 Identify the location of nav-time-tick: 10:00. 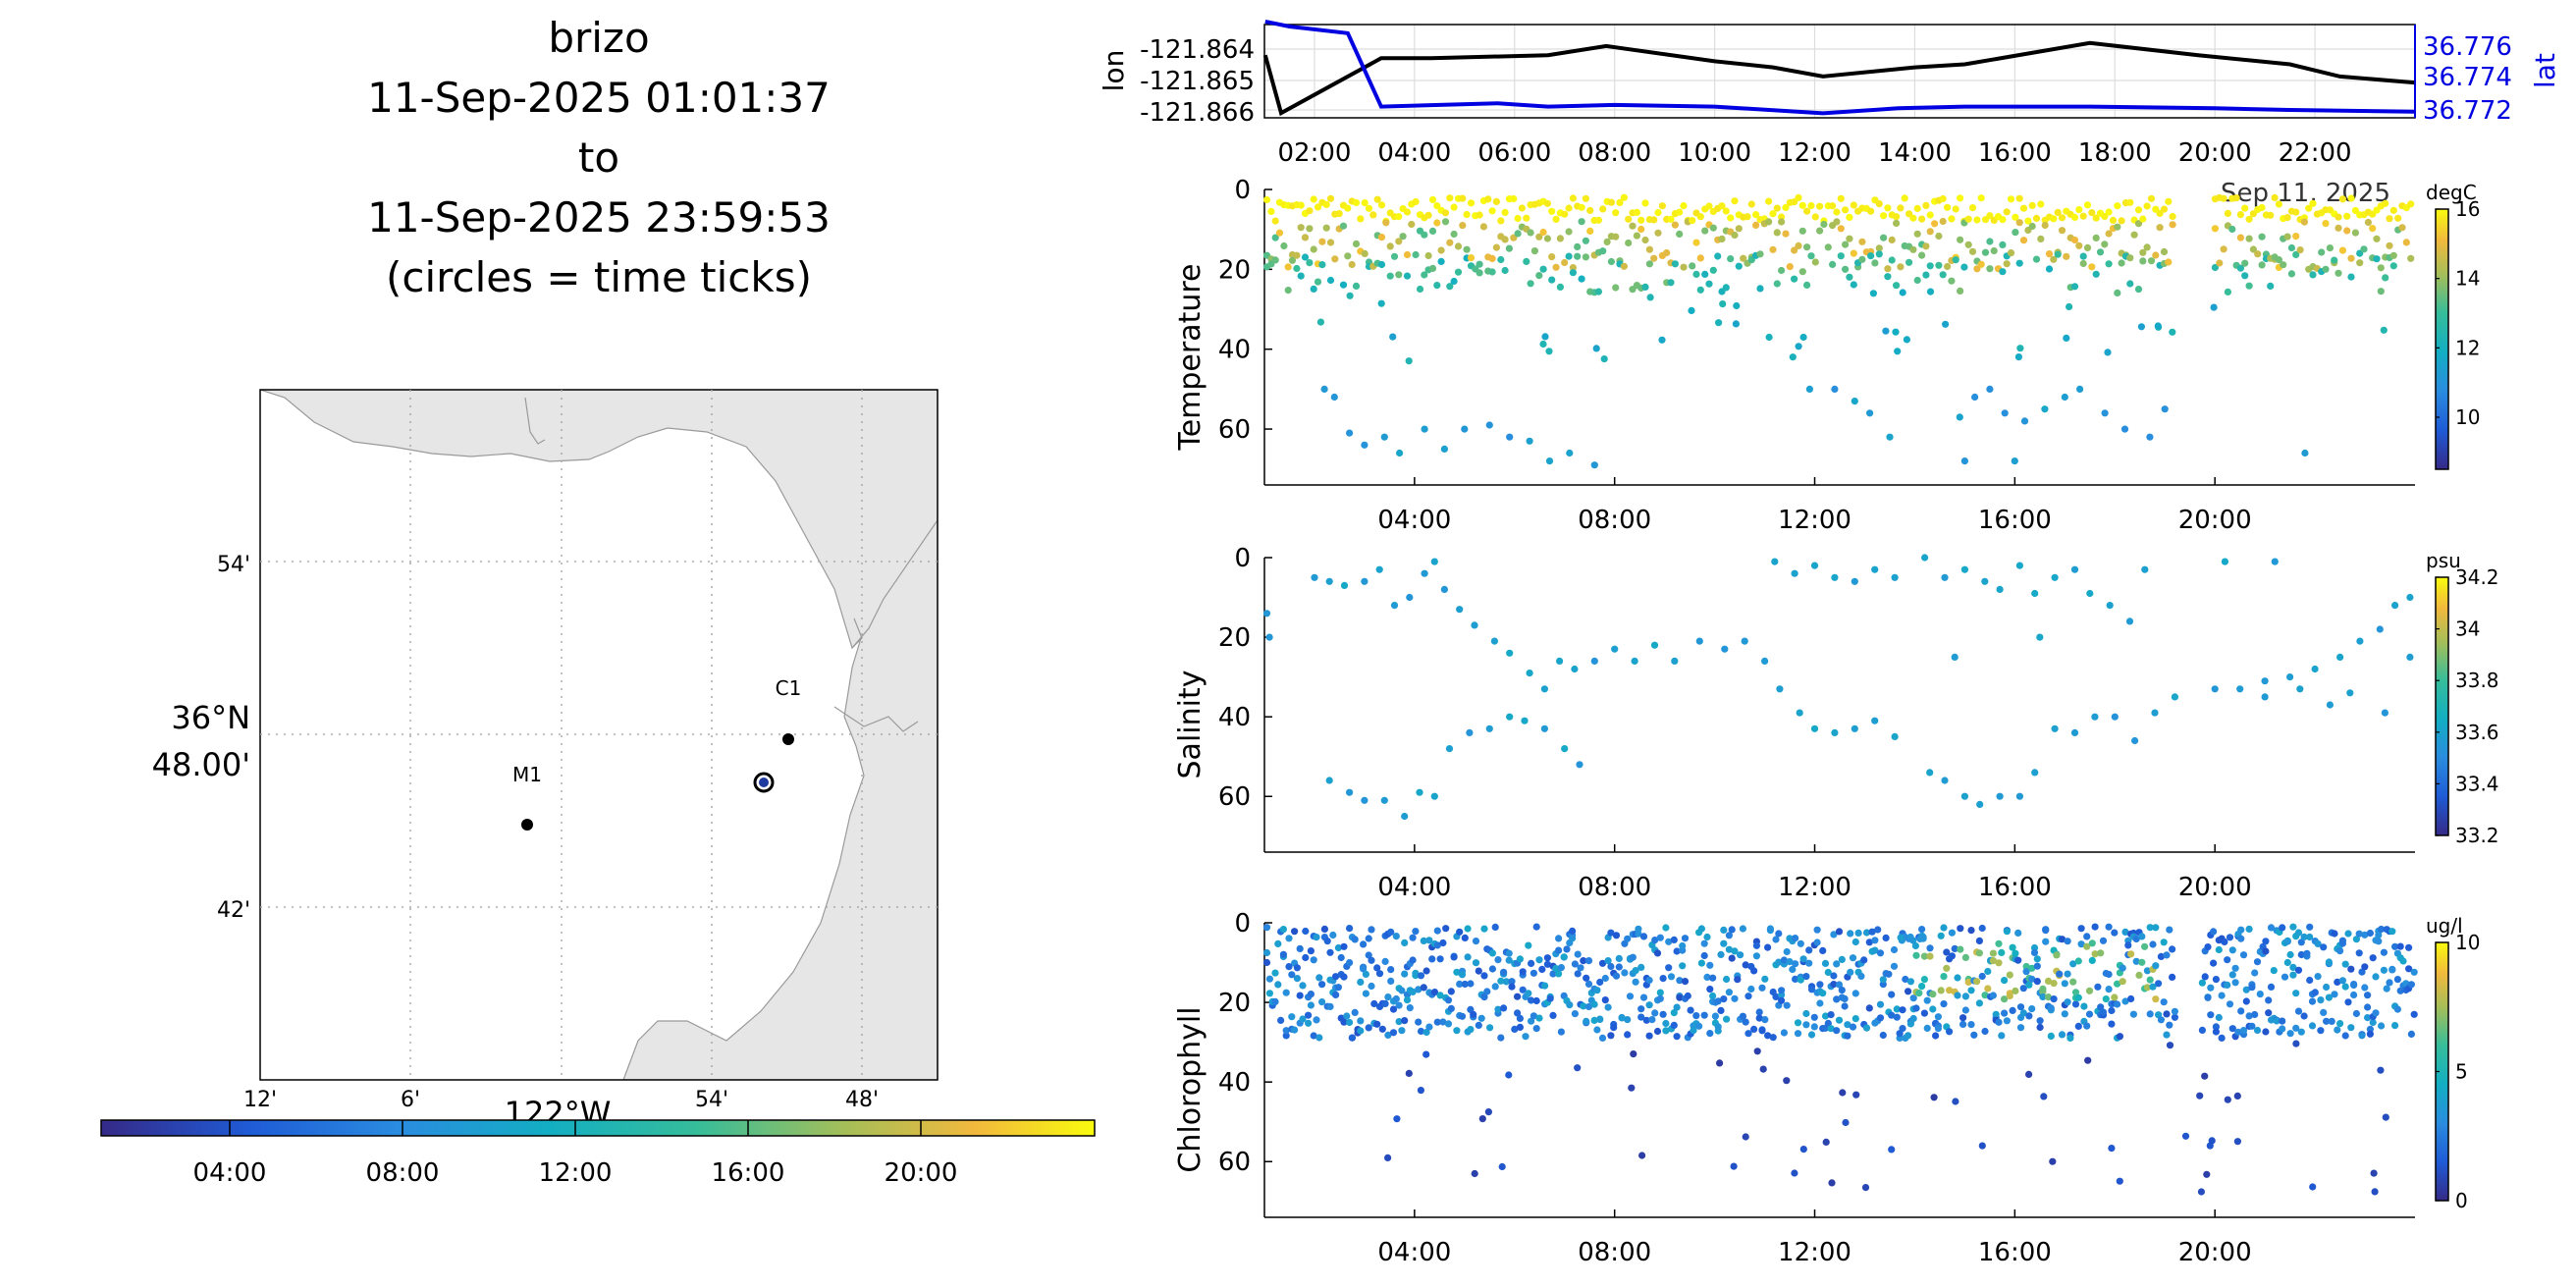
(1714, 153).